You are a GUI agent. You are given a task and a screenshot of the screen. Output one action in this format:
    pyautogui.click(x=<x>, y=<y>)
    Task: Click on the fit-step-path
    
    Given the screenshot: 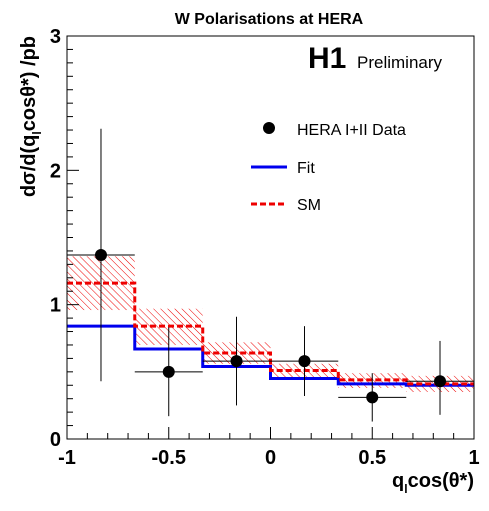 What is the action you would take?
    pyautogui.click(x=270, y=355)
    